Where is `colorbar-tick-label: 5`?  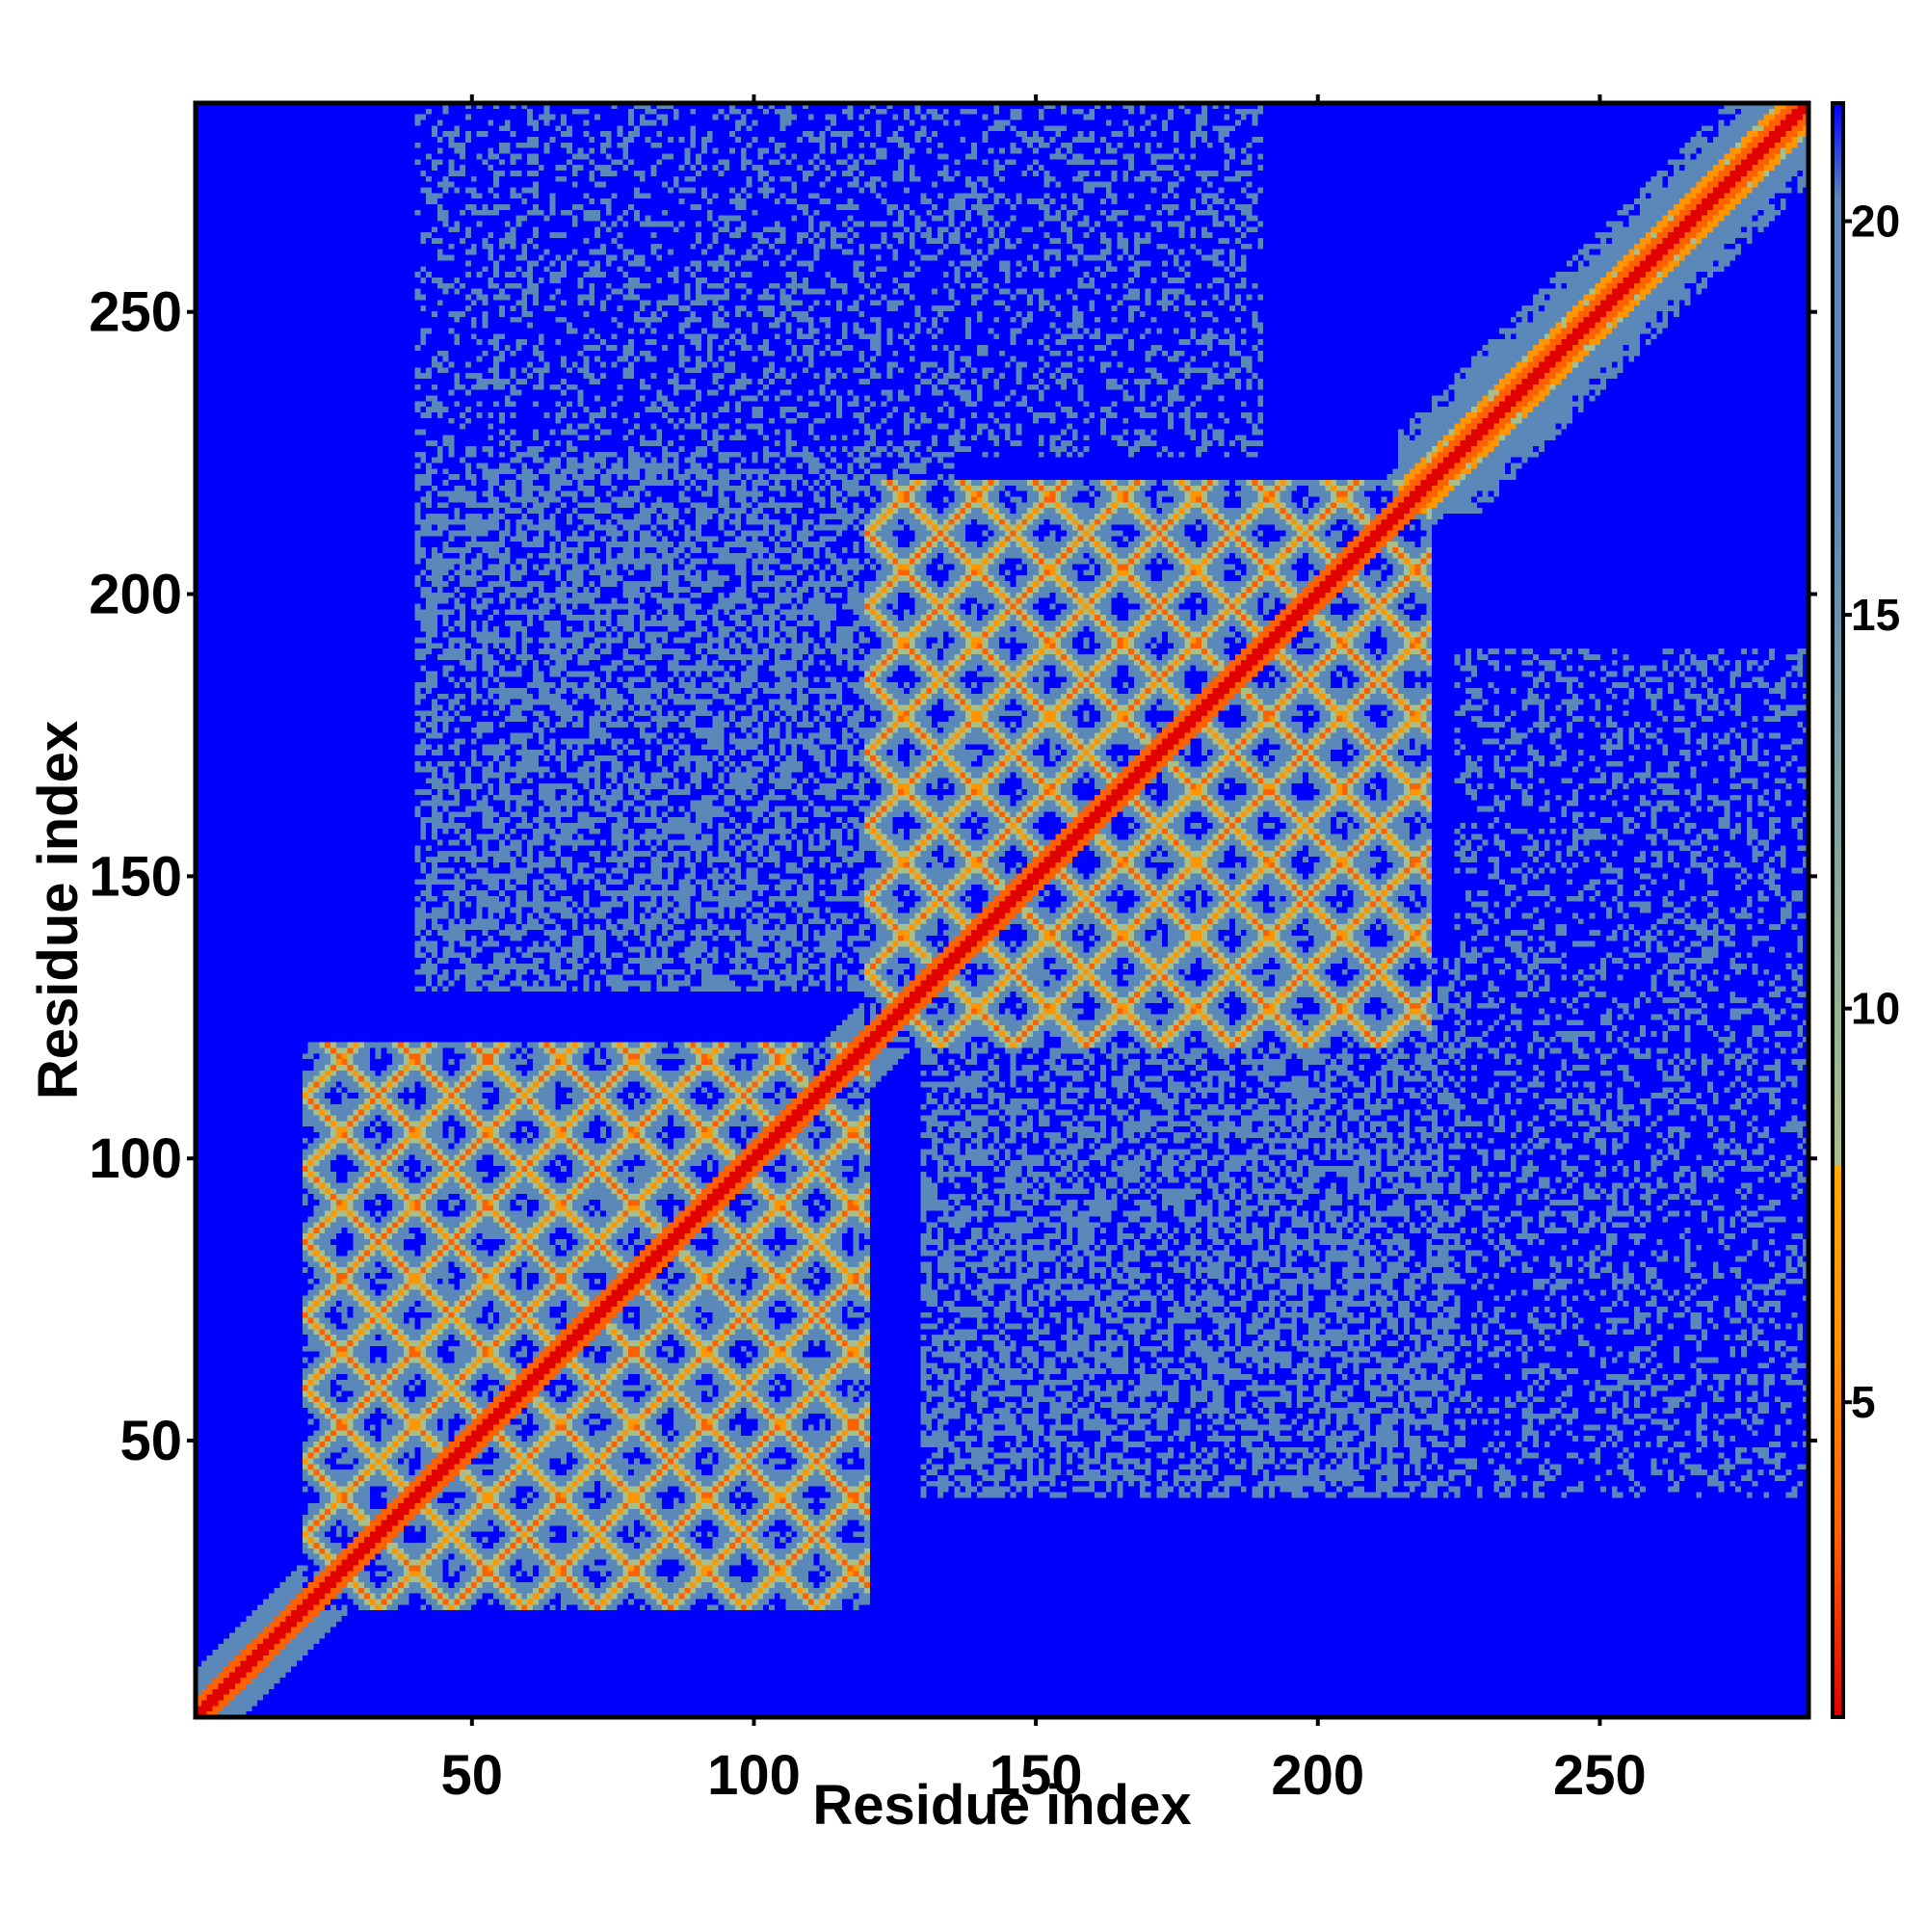
colorbar-tick-label: 5 is located at coordinates (1864, 1402).